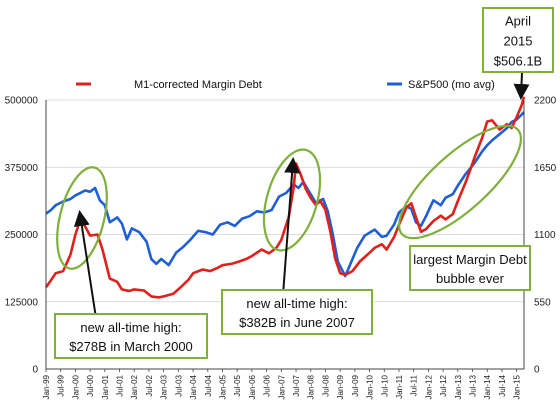 The width and height of the screenshot is (560, 416). I want to click on oval-june-2007, so click(292, 200).